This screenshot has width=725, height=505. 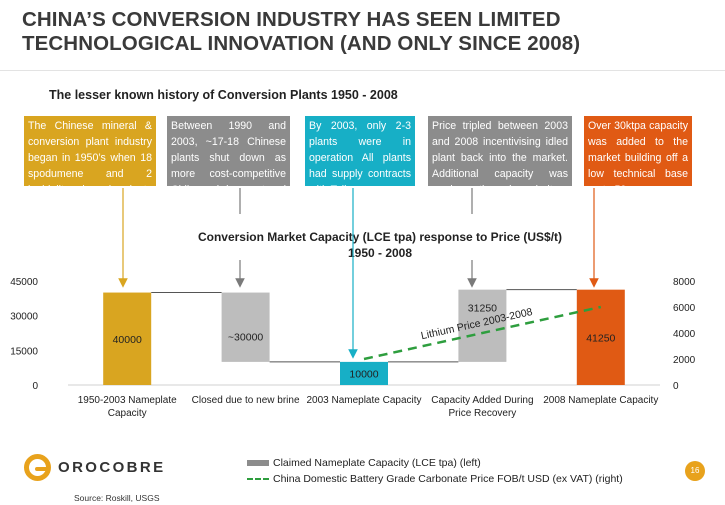 I want to click on category-label-2: 2003 Nameplate Capacity, so click(x=363, y=400).